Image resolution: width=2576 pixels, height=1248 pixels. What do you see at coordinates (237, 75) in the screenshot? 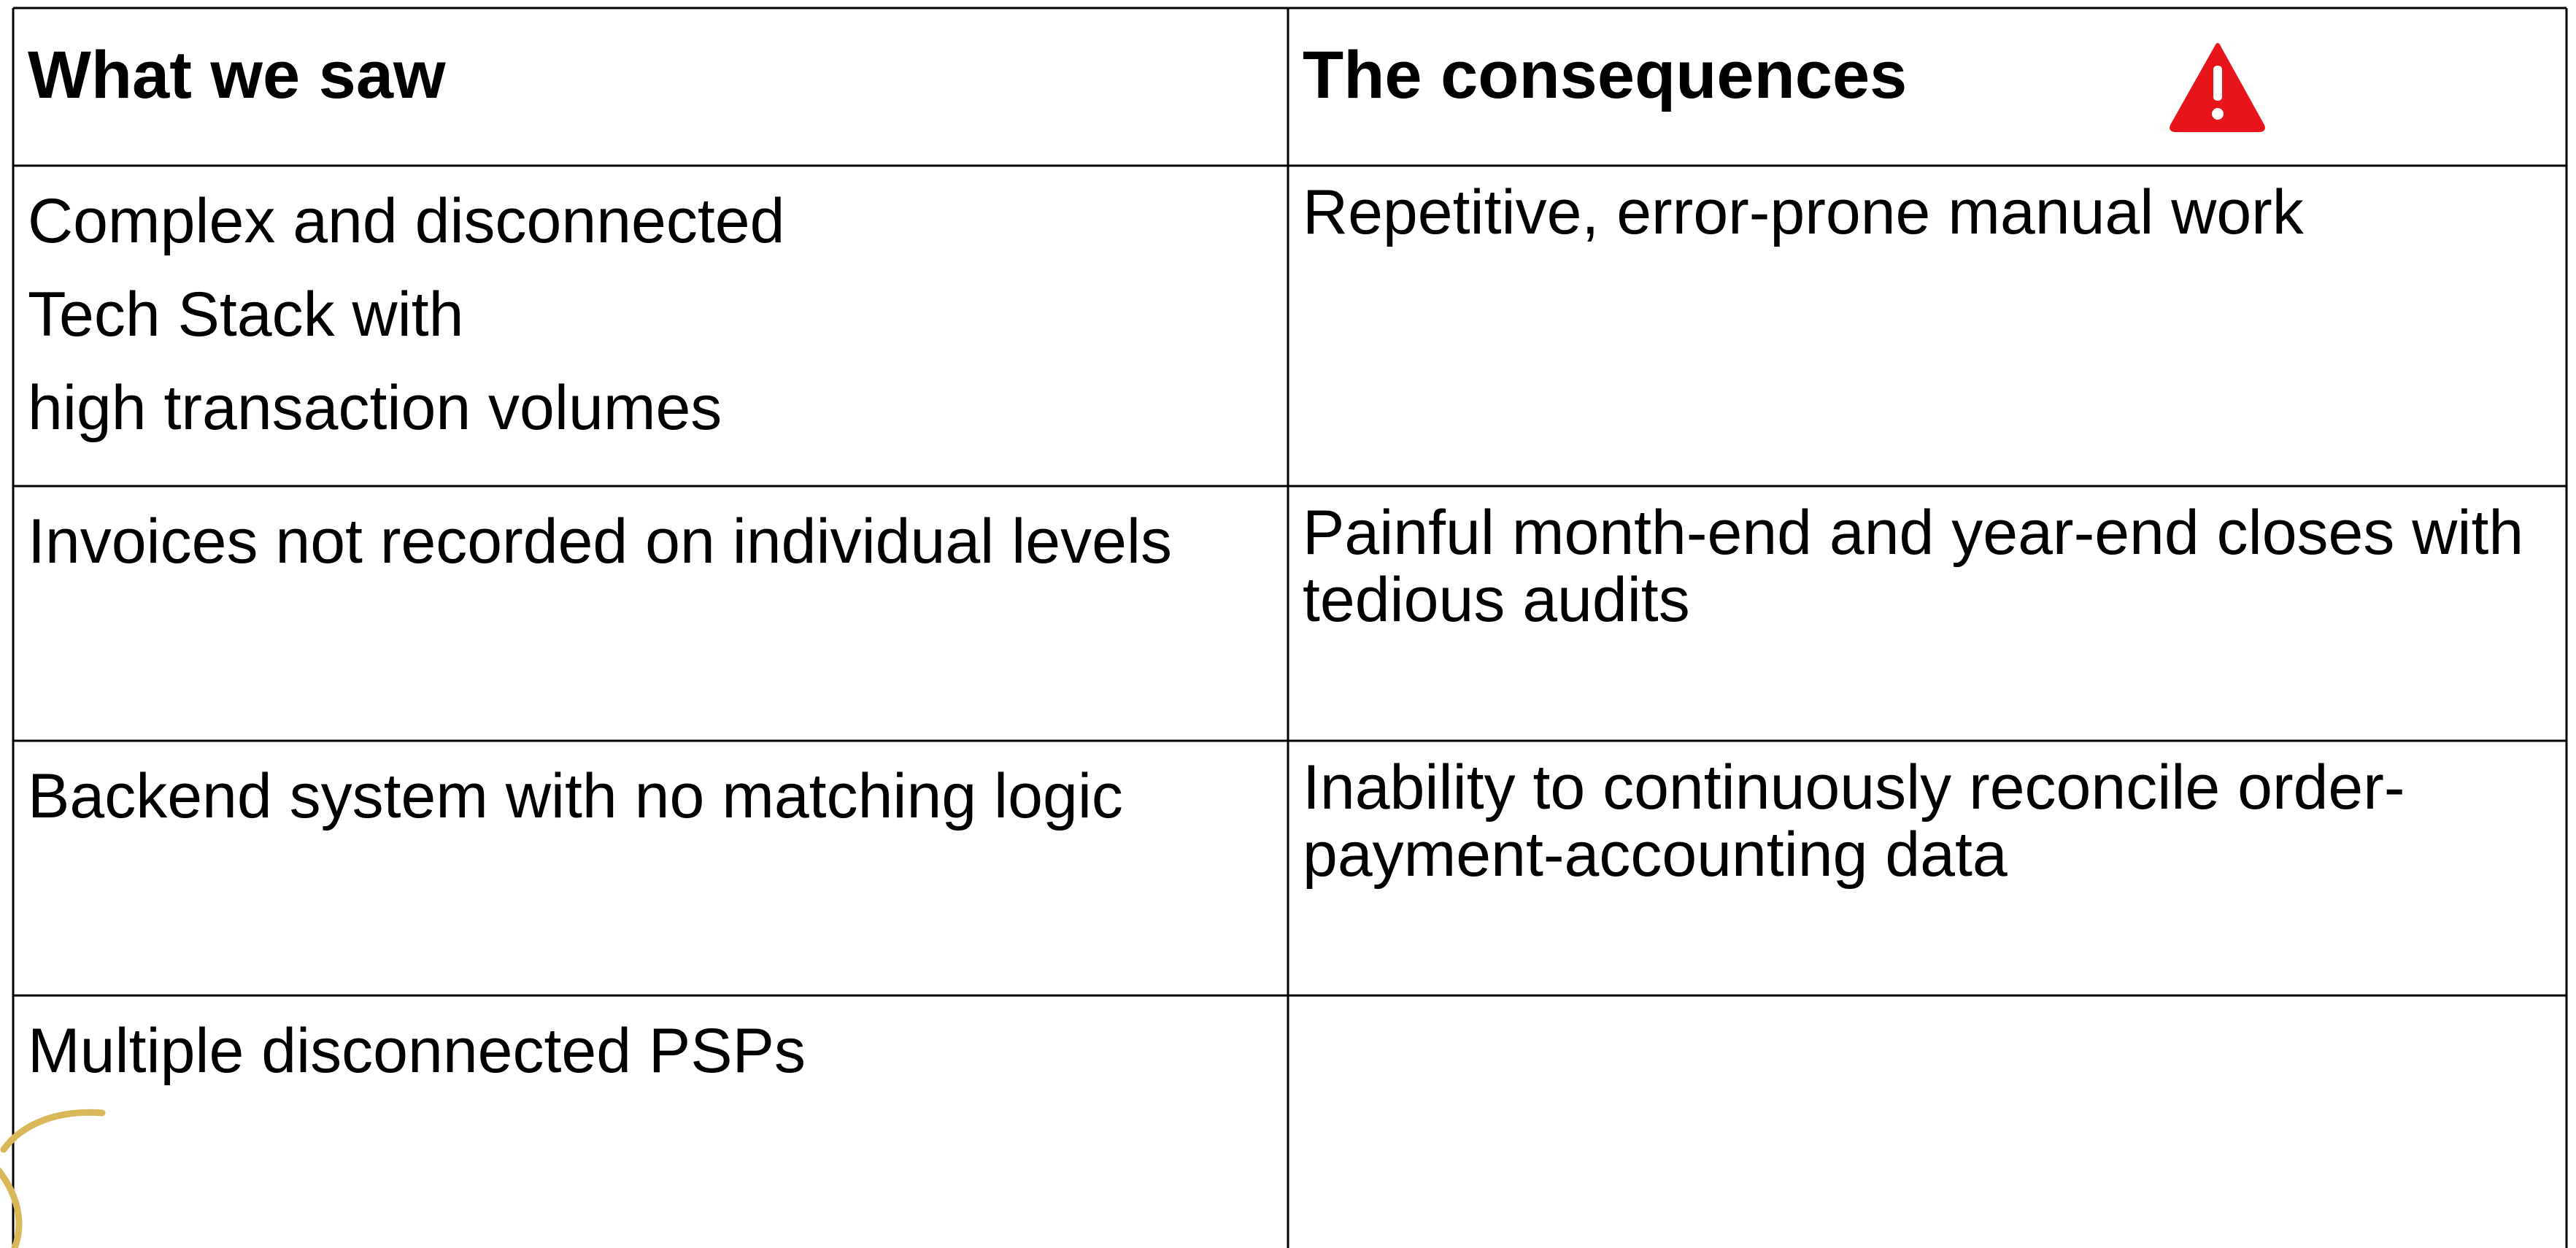
I see `header-cell: What we saw` at bounding box center [237, 75].